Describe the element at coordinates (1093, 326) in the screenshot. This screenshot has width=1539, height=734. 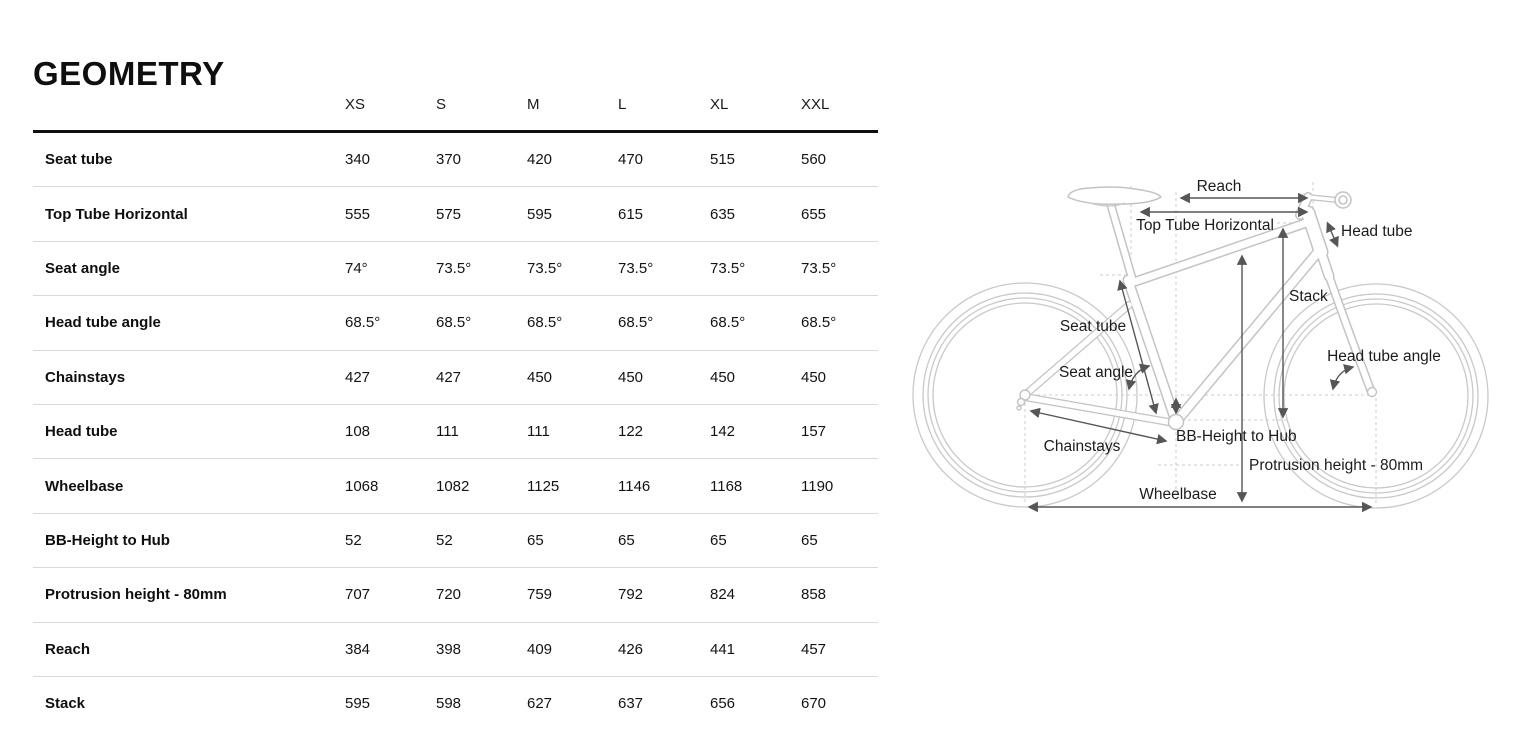
I see `diagram-label-seat-tube: Seat tube` at that location.